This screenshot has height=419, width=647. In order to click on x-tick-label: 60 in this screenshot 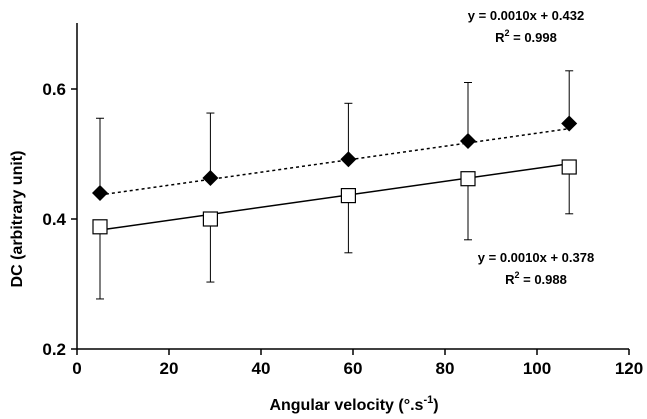, I will do `click(353, 368)`.